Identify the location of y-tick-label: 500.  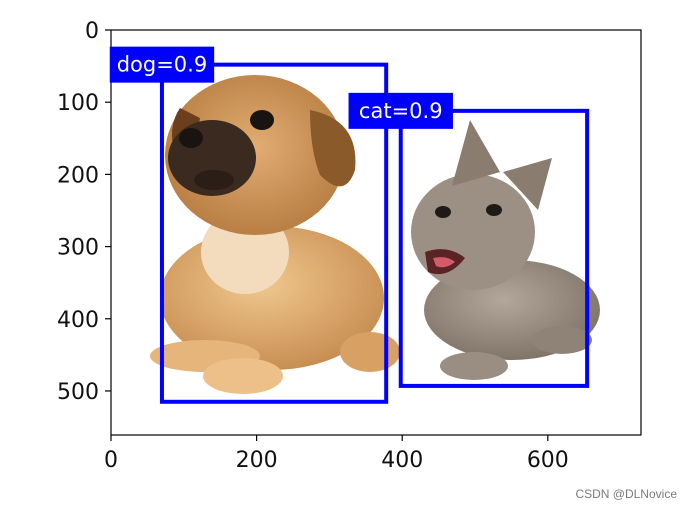
(78, 392).